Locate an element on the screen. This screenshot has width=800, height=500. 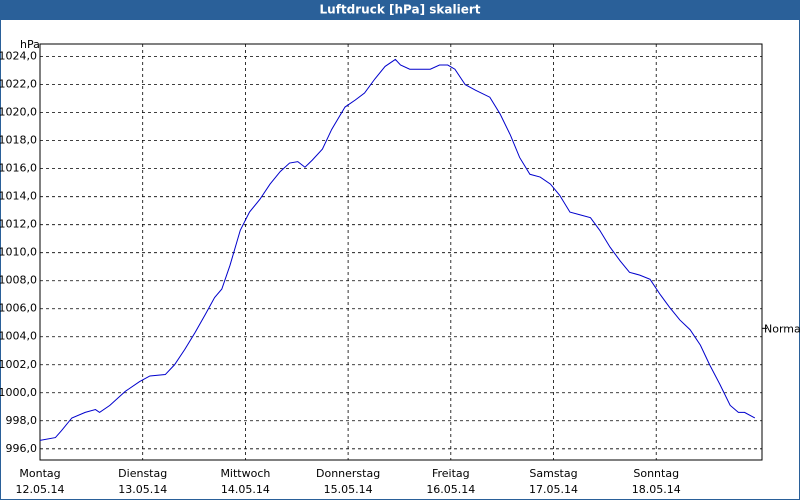
y-tick-label: 1022,0 is located at coordinates (18, 84).